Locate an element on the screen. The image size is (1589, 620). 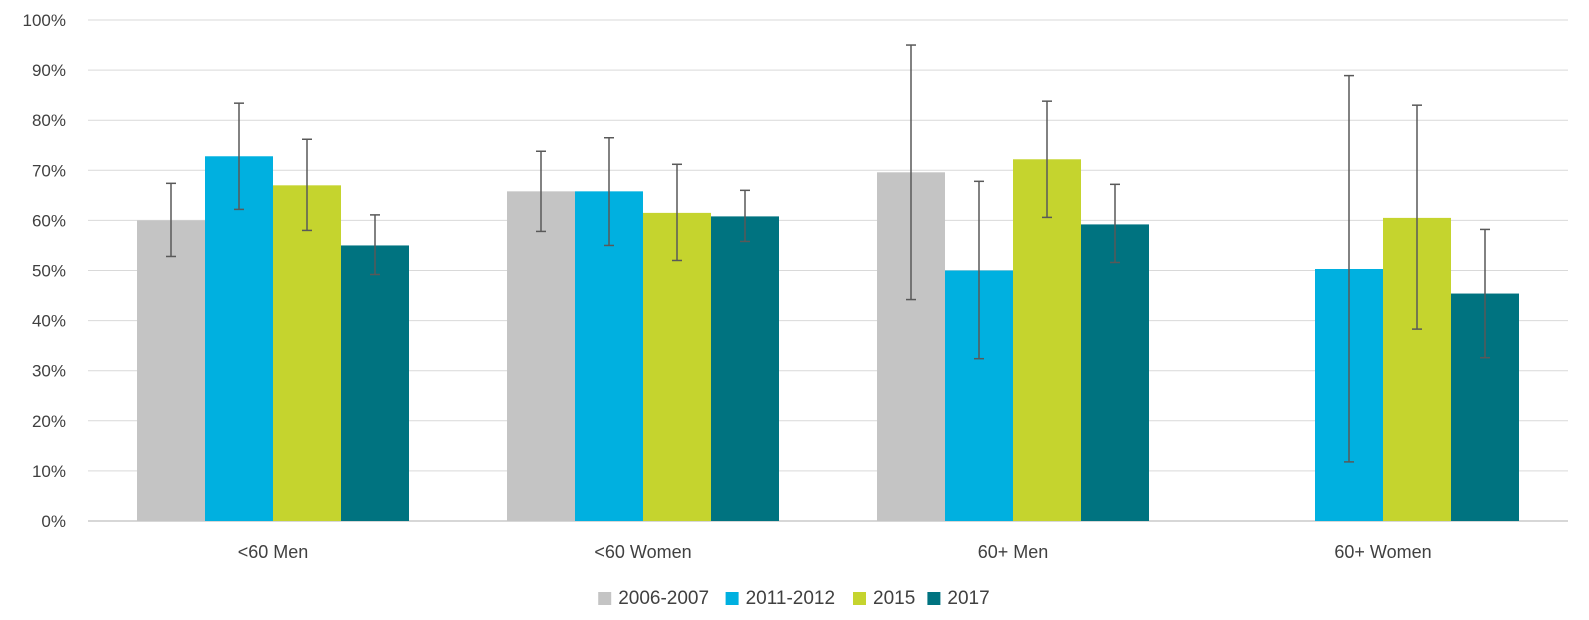
error-bar-2011-2012-<60 Women is located at coordinates (609, 191).